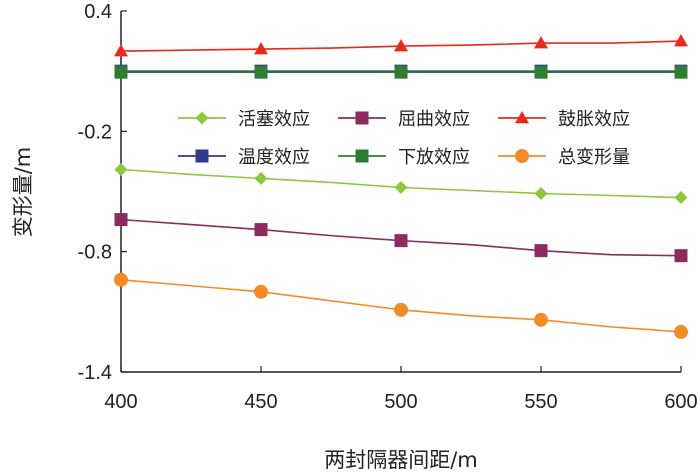 The height and width of the screenshot is (472, 700). Describe the element at coordinates (98, 12) in the screenshot. I see `y-tick-label: 0.4` at that location.